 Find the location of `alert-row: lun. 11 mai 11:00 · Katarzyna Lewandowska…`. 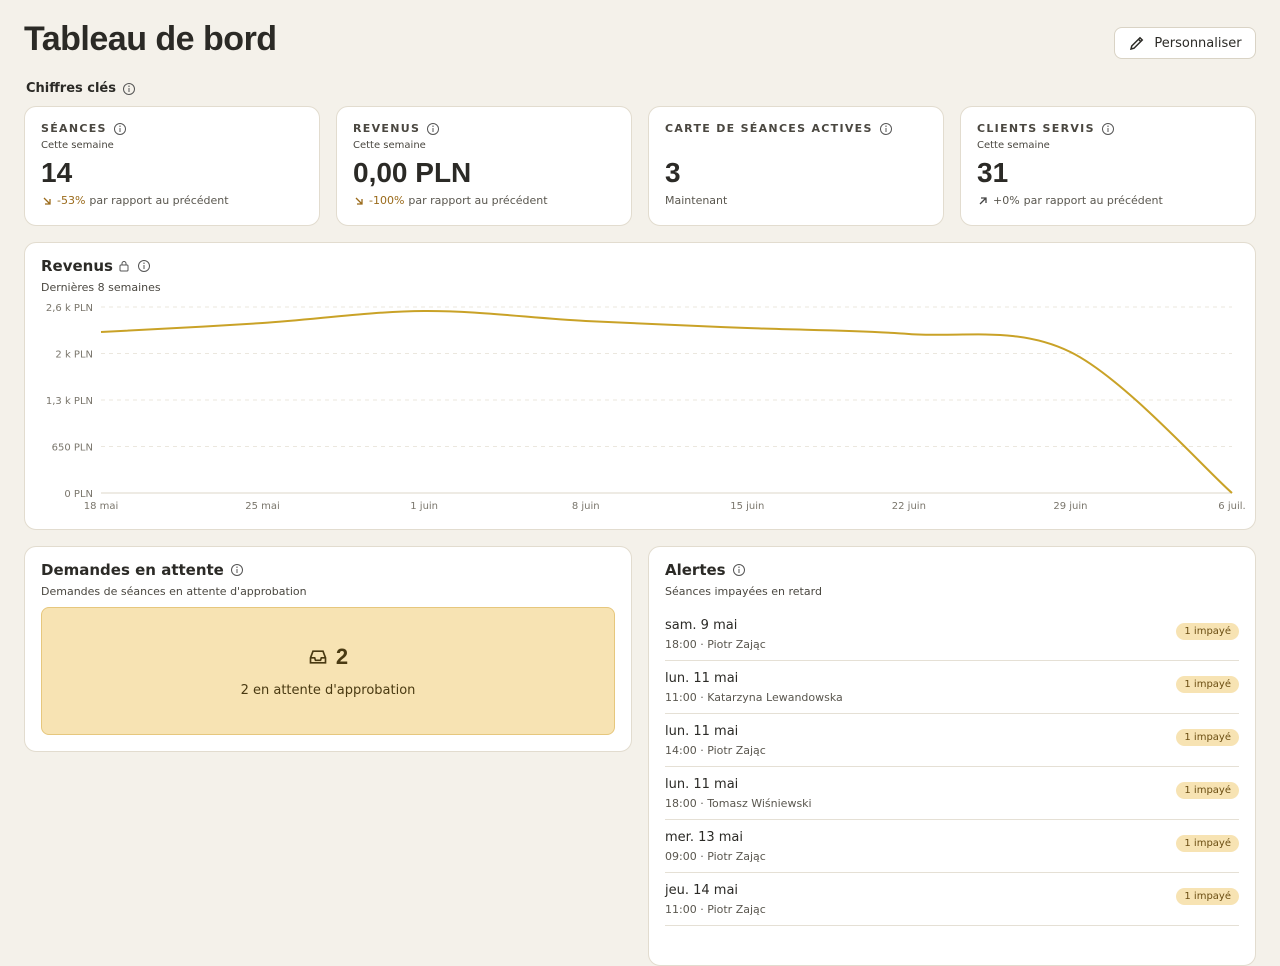

alert-row: lun. 11 mai 11:00 · Katarzyna Lewandowska… is located at coordinates (952, 687).